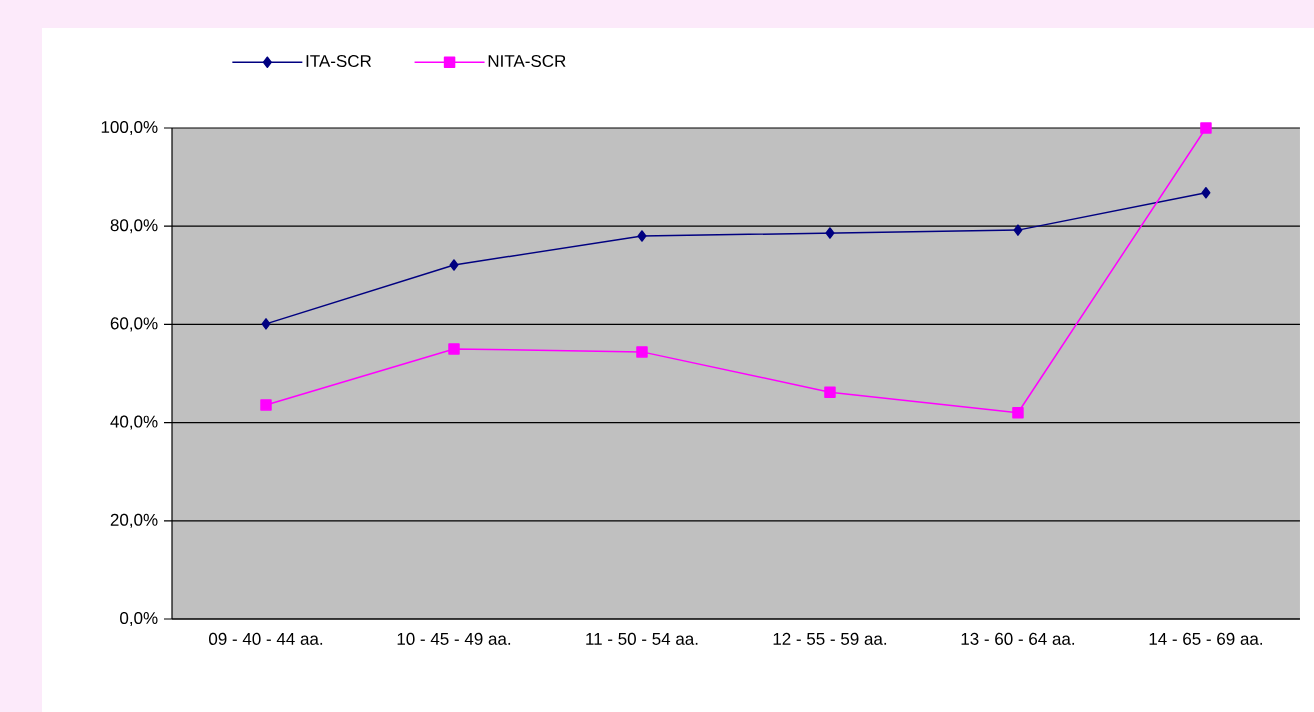 The height and width of the screenshot is (712, 1314). Describe the element at coordinates (129, 127) in the screenshot. I see `y-tick-label: 100,0%` at that location.